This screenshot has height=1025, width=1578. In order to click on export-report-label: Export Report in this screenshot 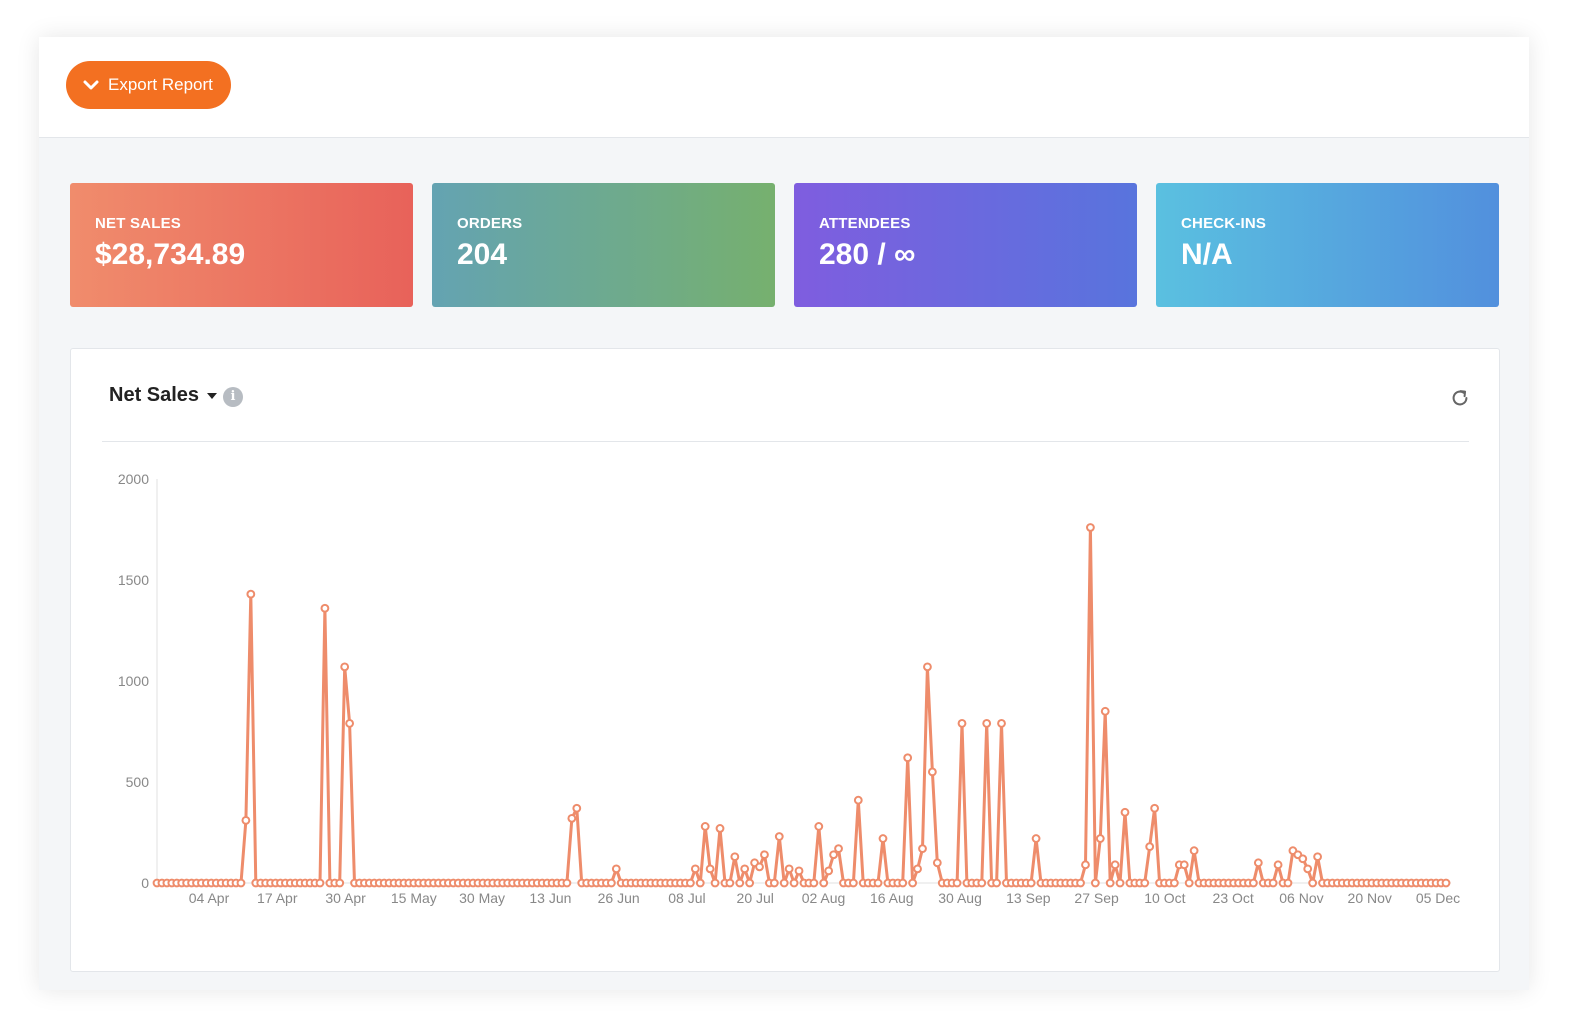, I will do `click(160, 84)`.